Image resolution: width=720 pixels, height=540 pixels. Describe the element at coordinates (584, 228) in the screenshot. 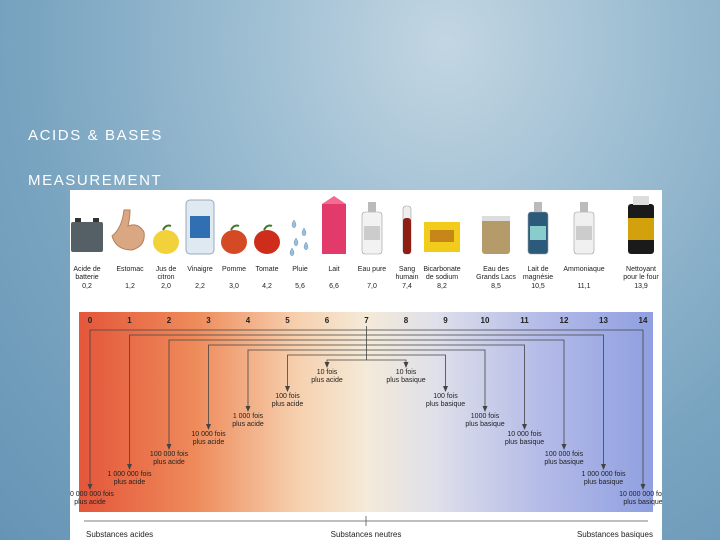

I see `ammonia-bottle-icon` at that location.